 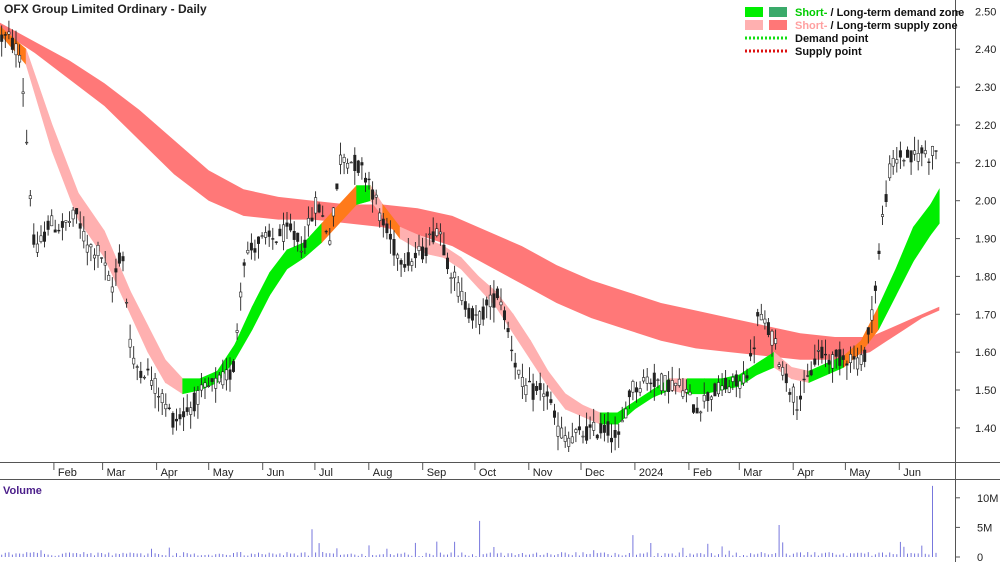 I want to click on price-tick-label: 2.20, so click(x=985, y=126).